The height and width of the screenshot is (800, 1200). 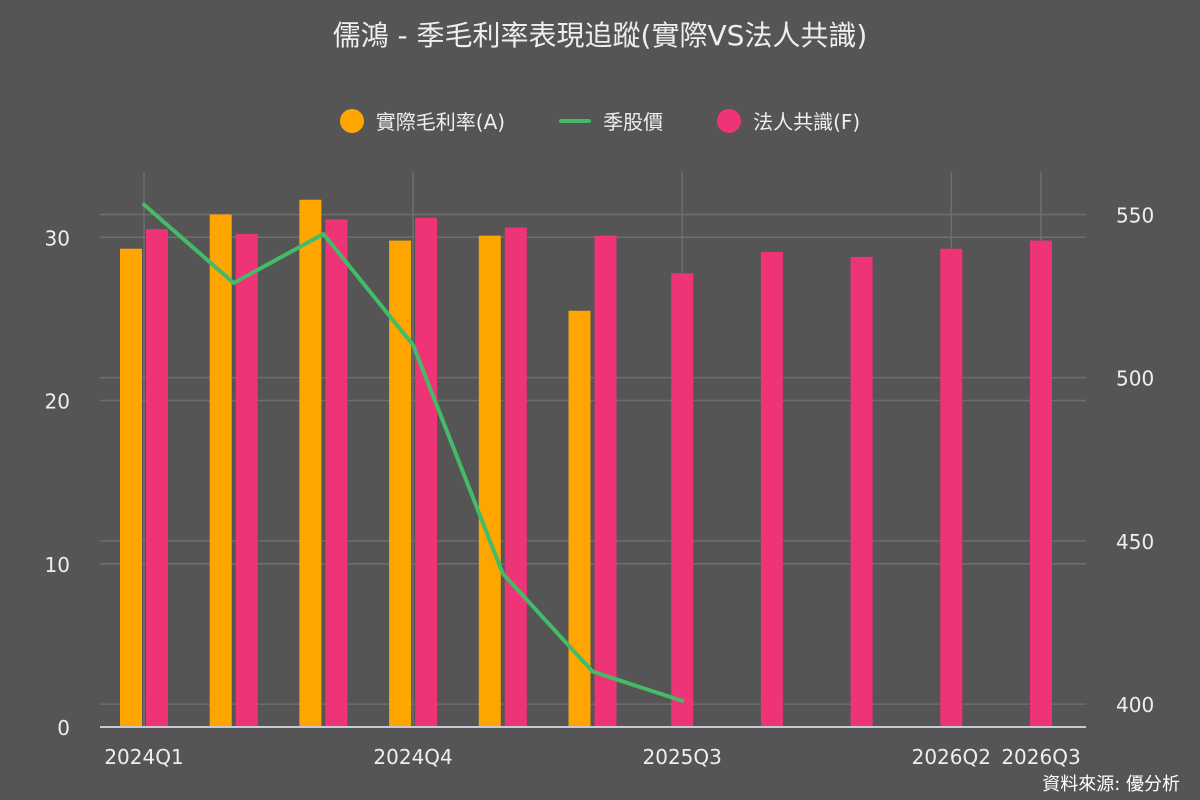 I want to click on y-left-tick-label: 0, so click(x=63, y=728).